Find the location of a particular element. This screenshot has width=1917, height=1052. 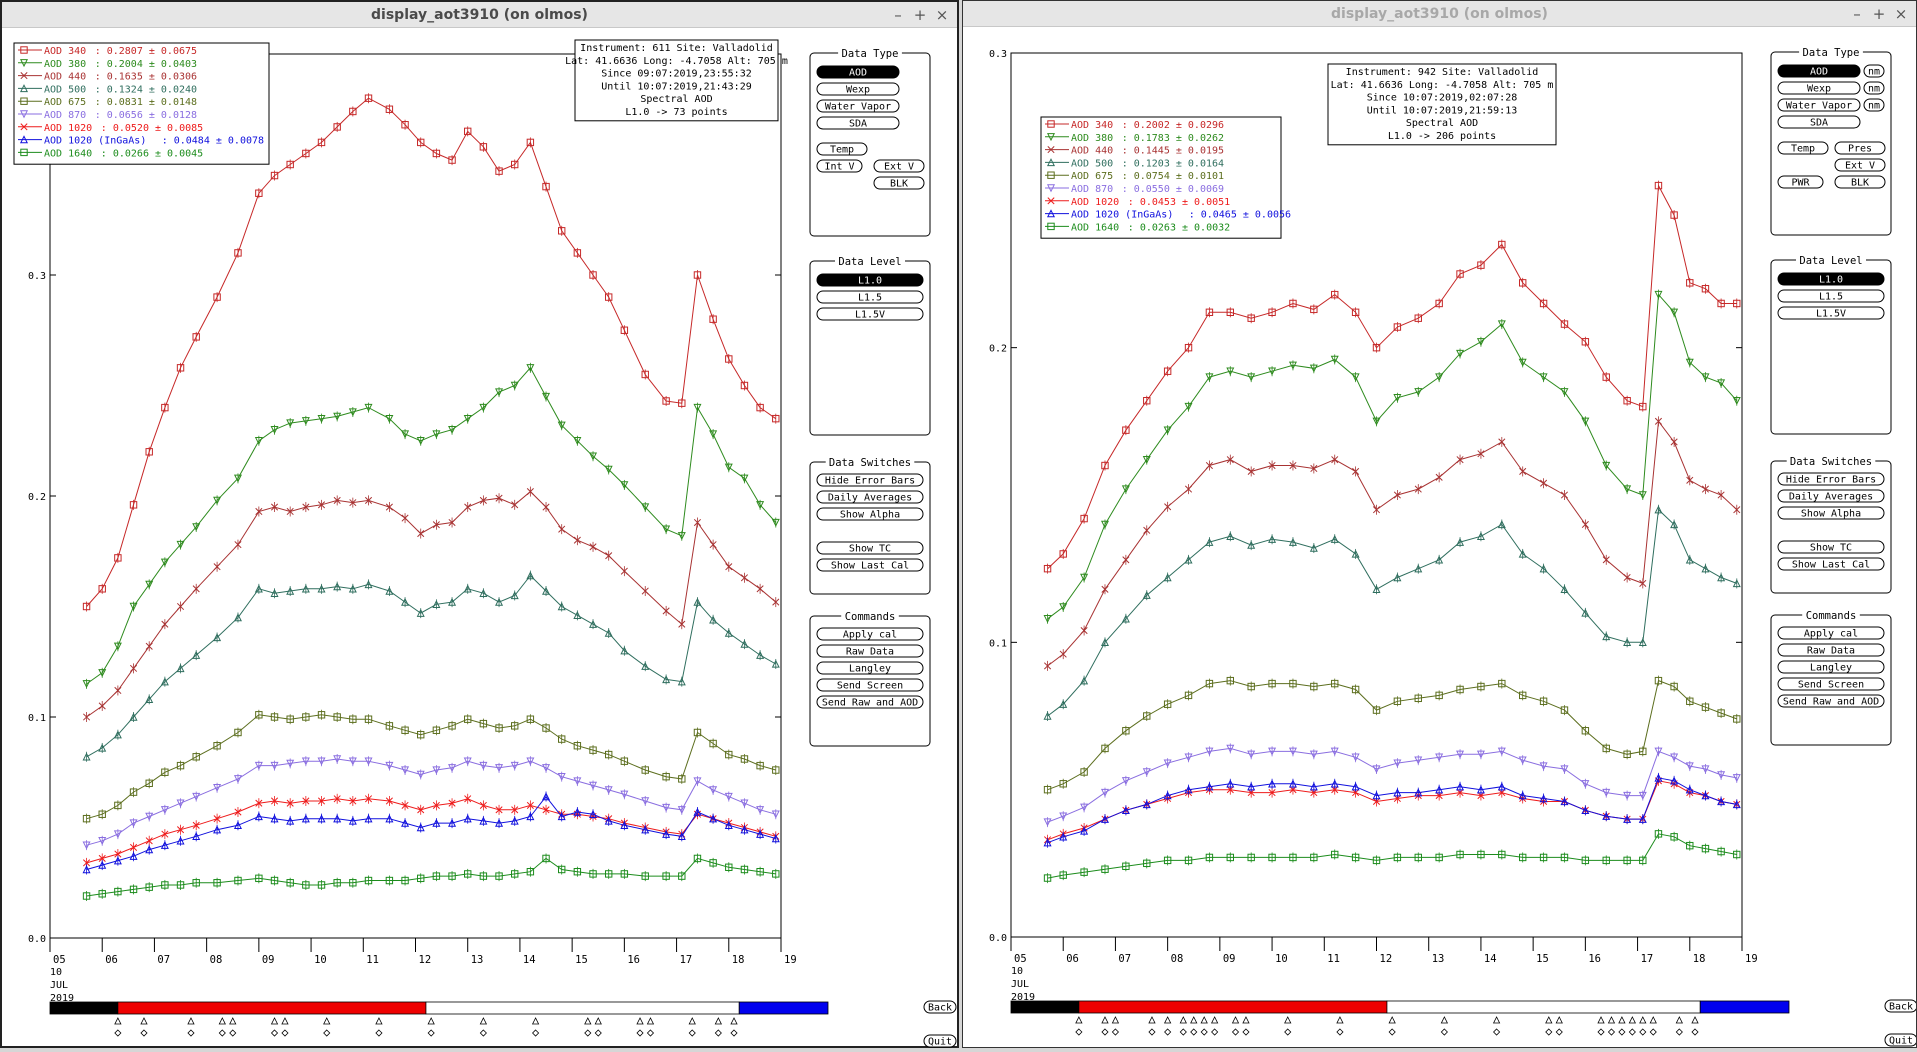

pres-button: Pres is located at coordinates (1860, 148).